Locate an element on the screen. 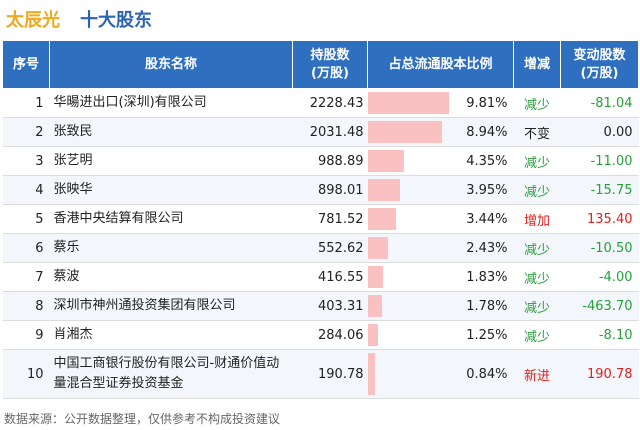 The width and height of the screenshot is (640, 430). ratio-value: 3.44% is located at coordinates (487, 219).